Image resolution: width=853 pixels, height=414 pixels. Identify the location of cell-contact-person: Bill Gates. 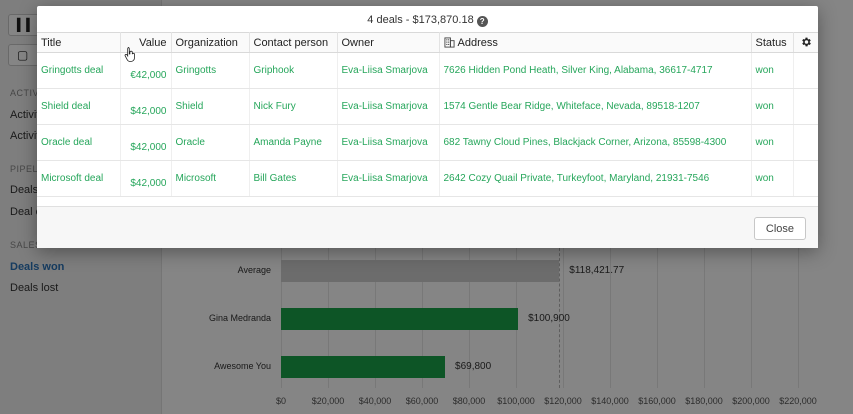
(293, 178).